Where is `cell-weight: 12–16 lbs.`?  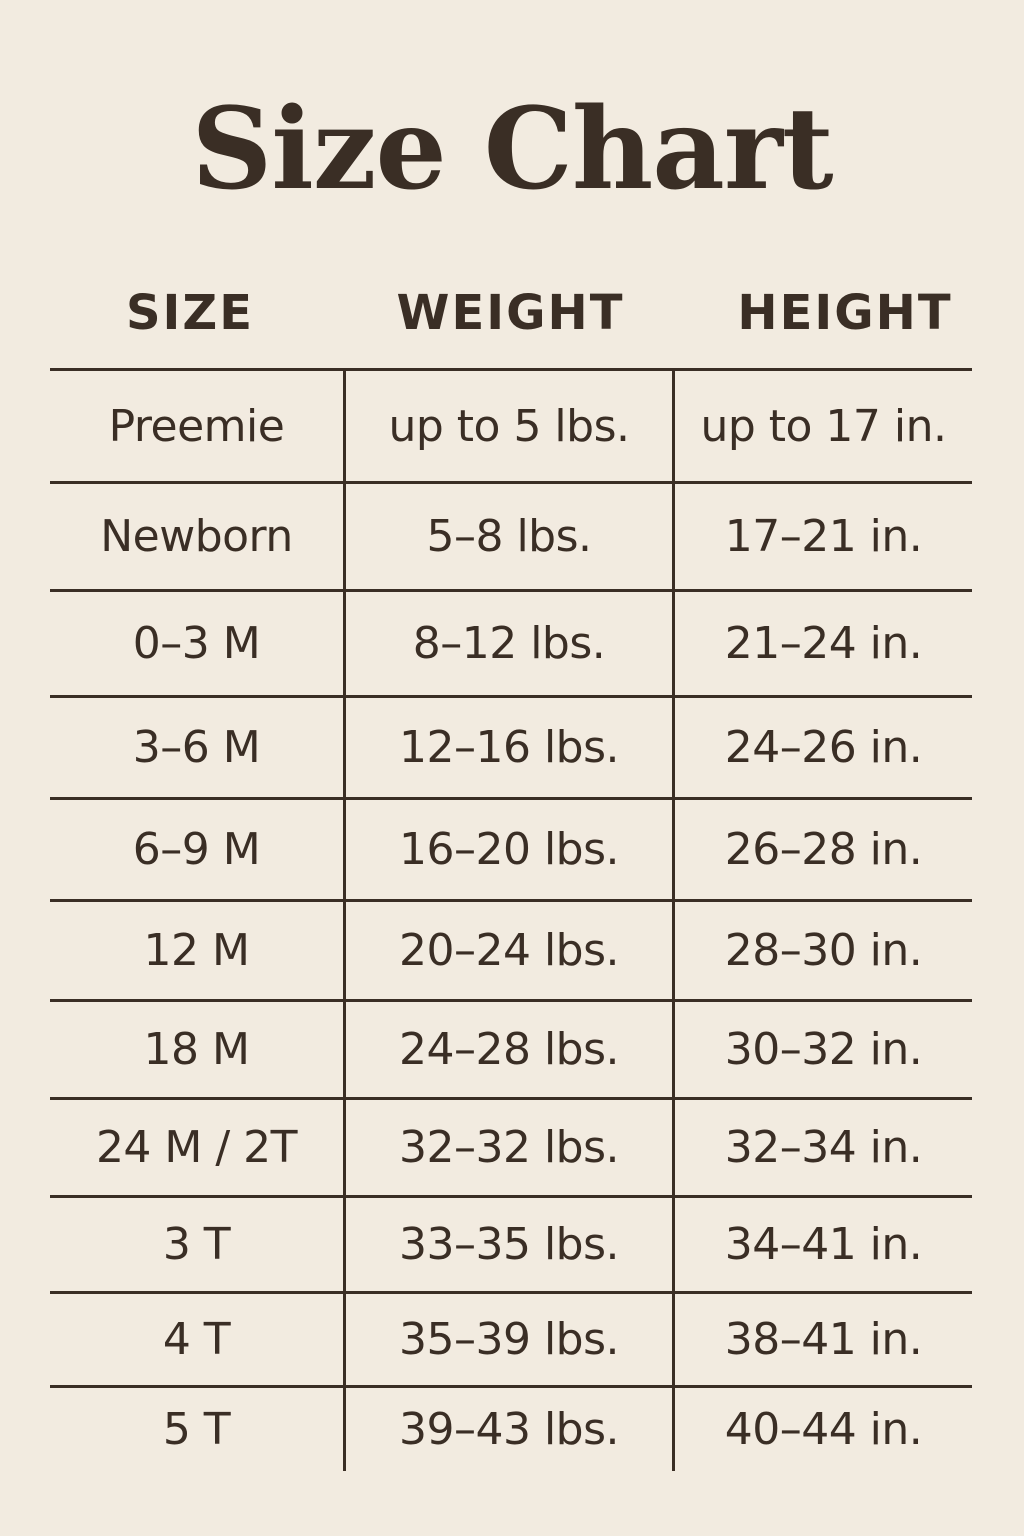
cell-weight: 12–16 lbs. is located at coordinates (510, 747).